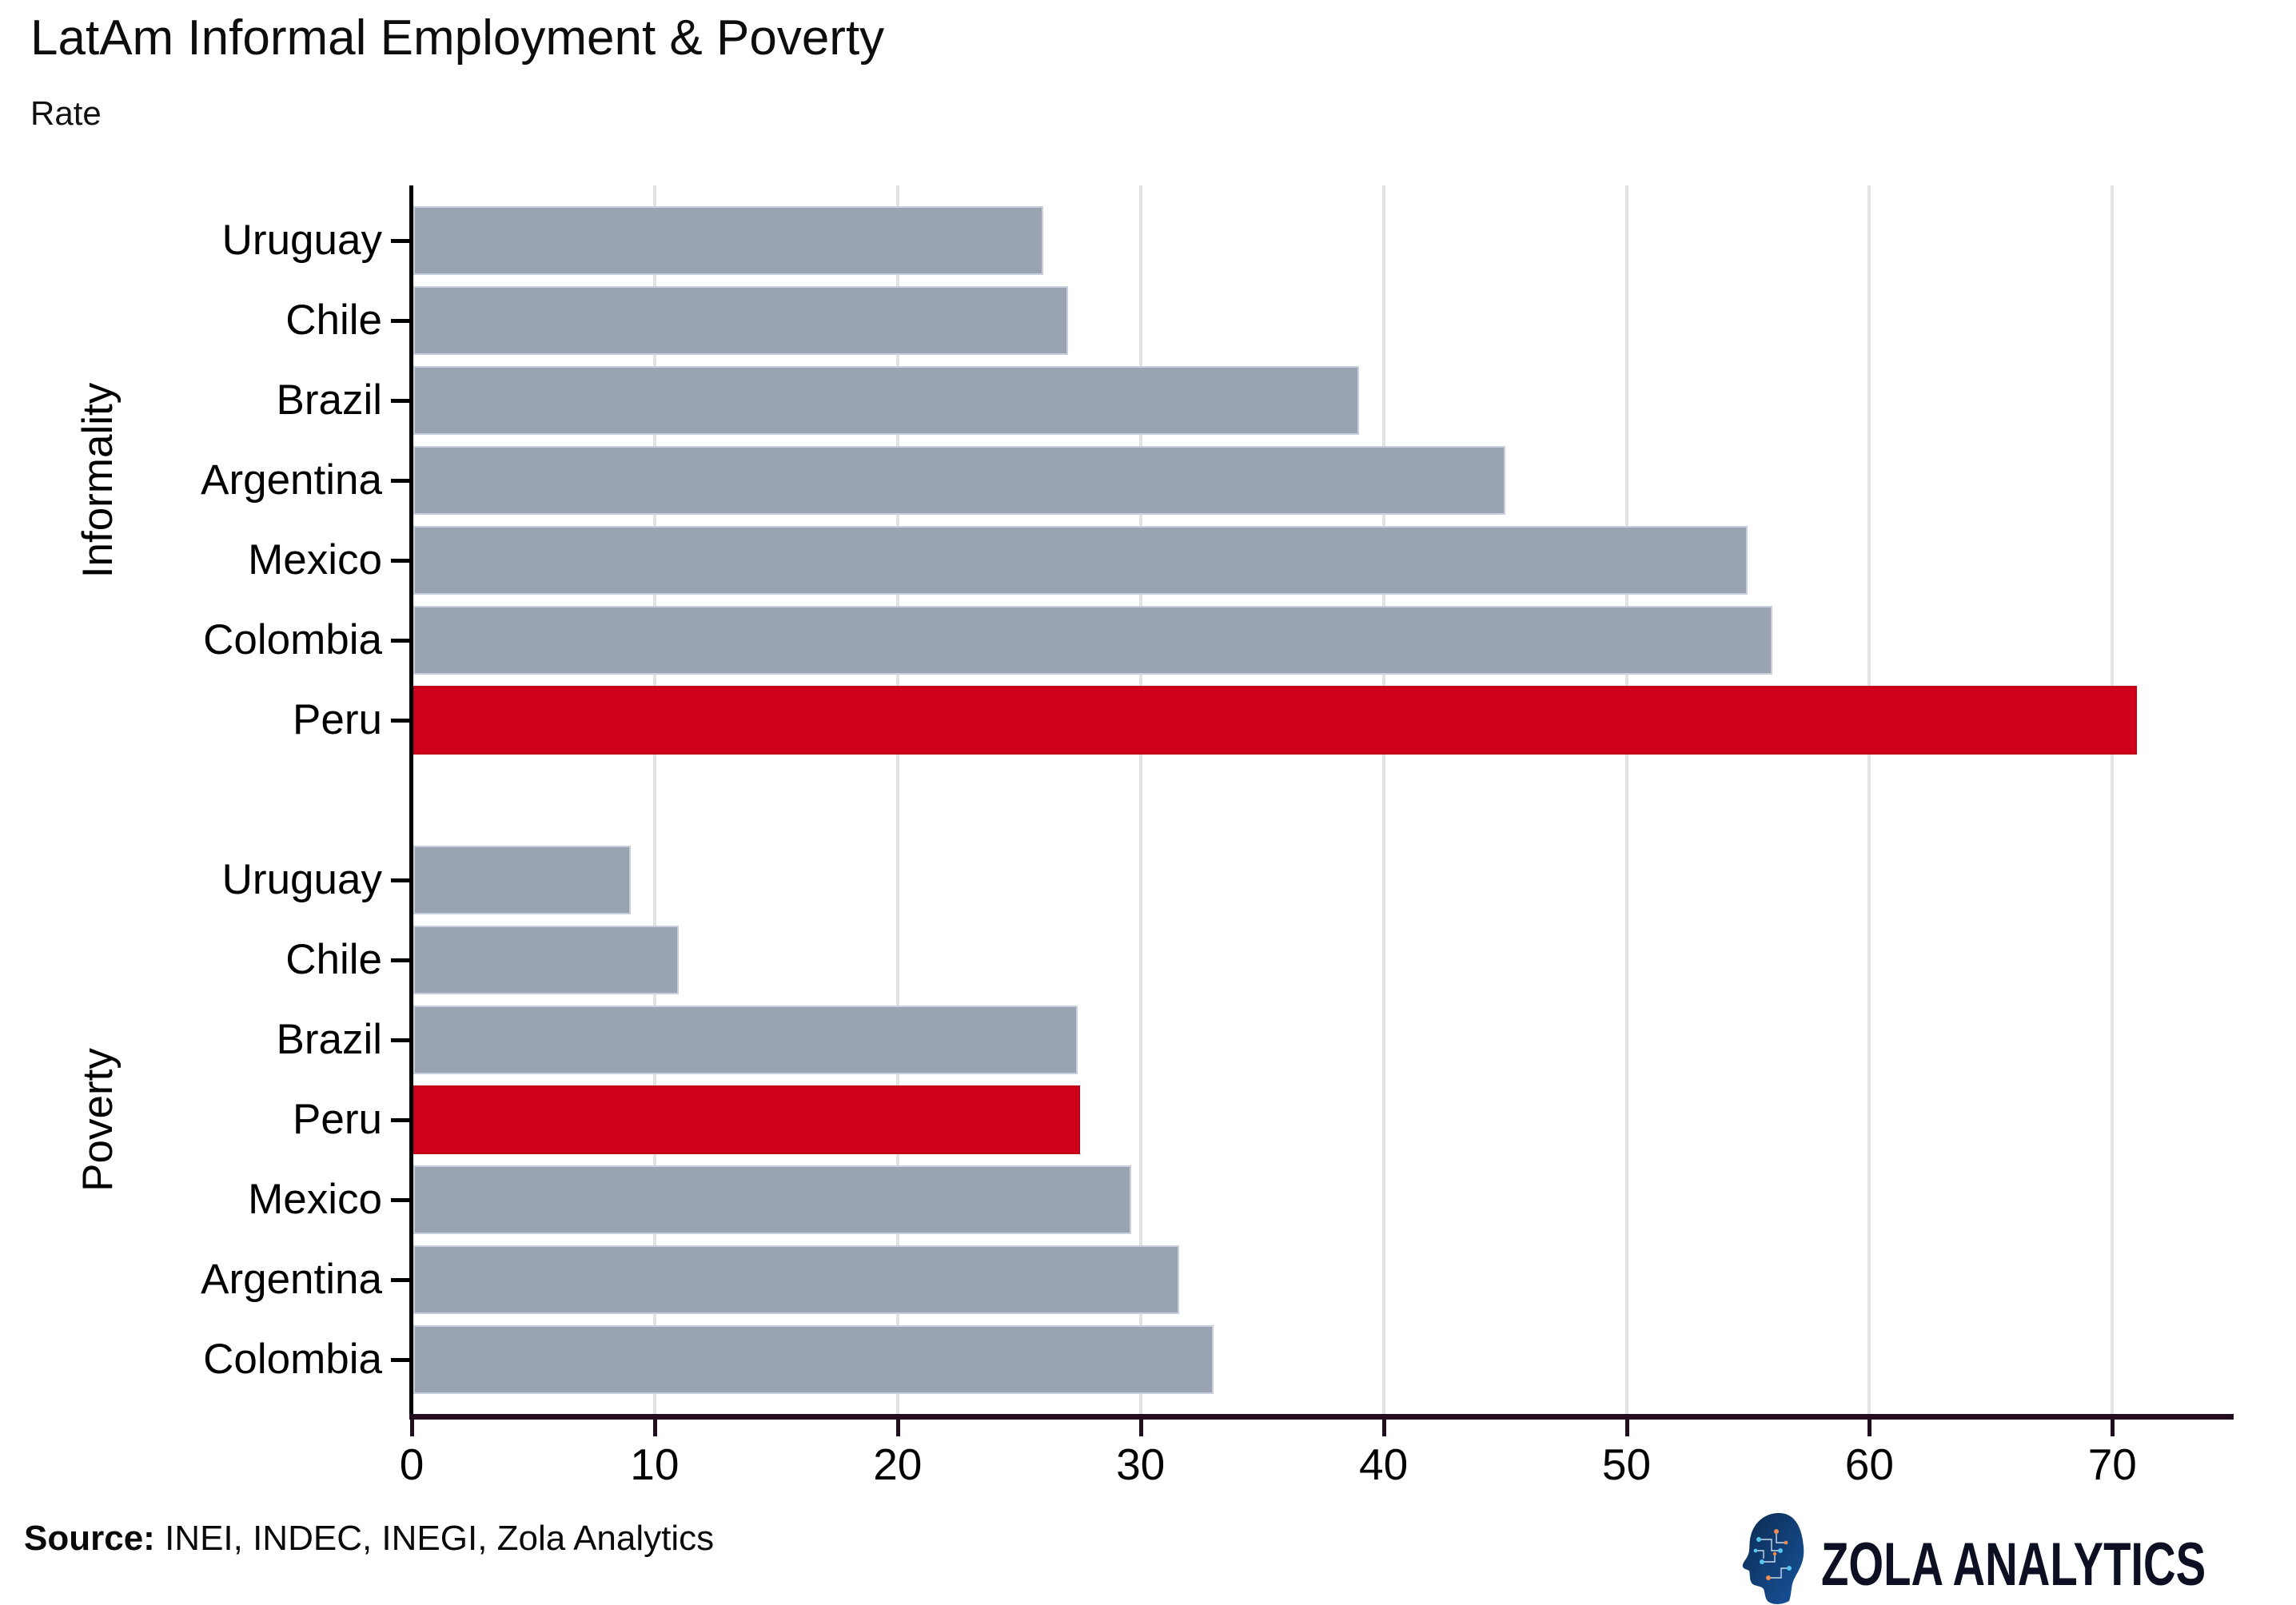 The height and width of the screenshot is (1605, 2296). I want to click on ylabel-poverty-brazil: Brazil, so click(329, 1039).